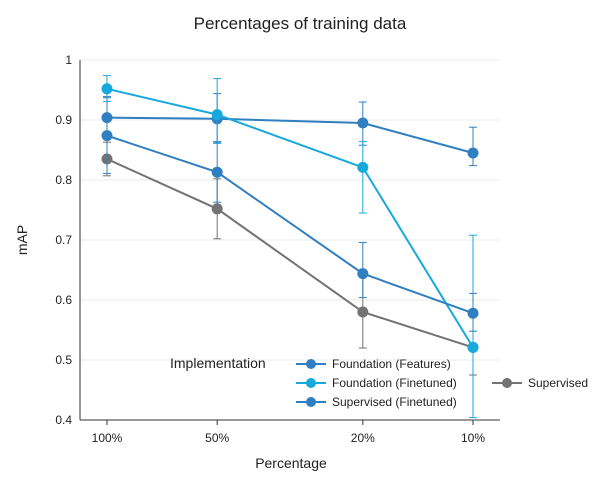 The width and height of the screenshot is (600, 500). I want to click on legend-item-3: Supervised, so click(540, 383).